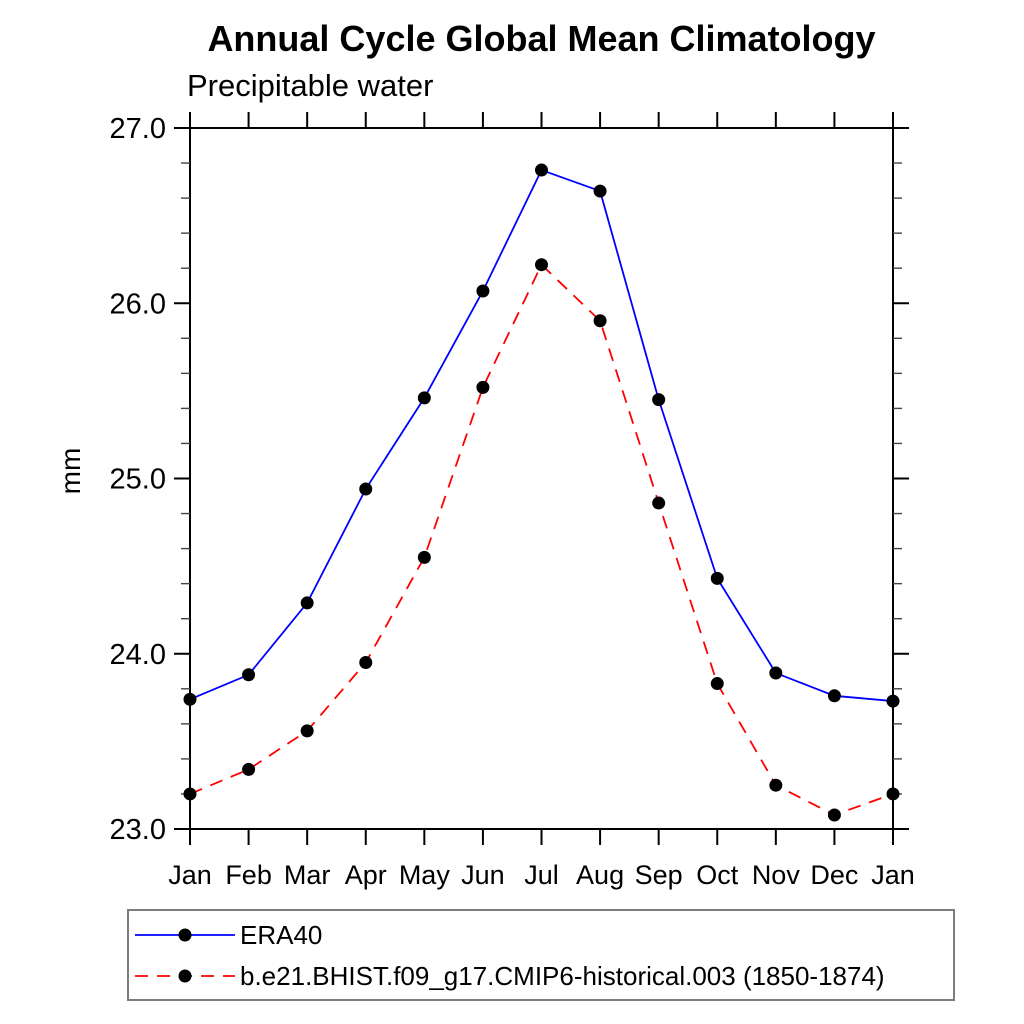 The width and height of the screenshot is (1024, 1024). What do you see at coordinates (138, 830) in the screenshot?
I see `y-tick-label: 23.0` at bounding box center [138, 830].